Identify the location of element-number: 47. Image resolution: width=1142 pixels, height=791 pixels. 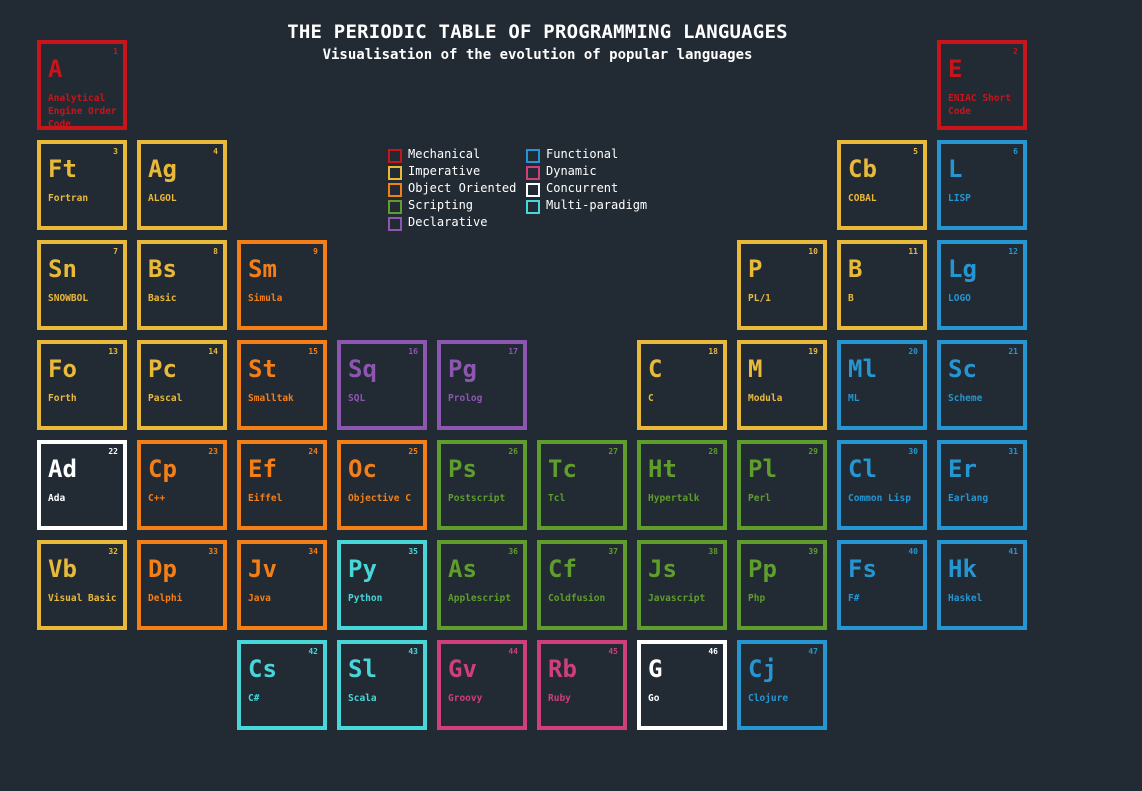
(813, 651).